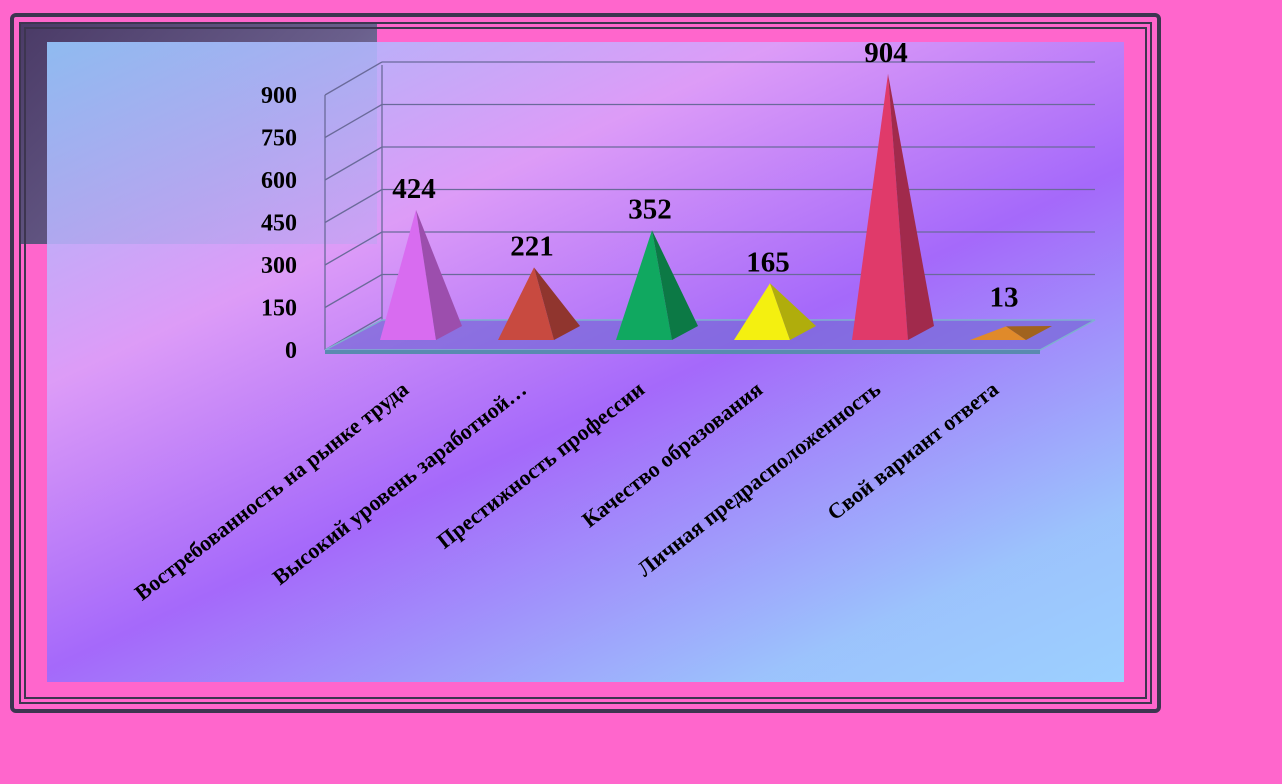 The width and height of the screenshot is (1282, 784). What do you see at coordinates (1004, 297) in the screenshot?
I see `data-label: 13` at bounding box center [1004, 297].